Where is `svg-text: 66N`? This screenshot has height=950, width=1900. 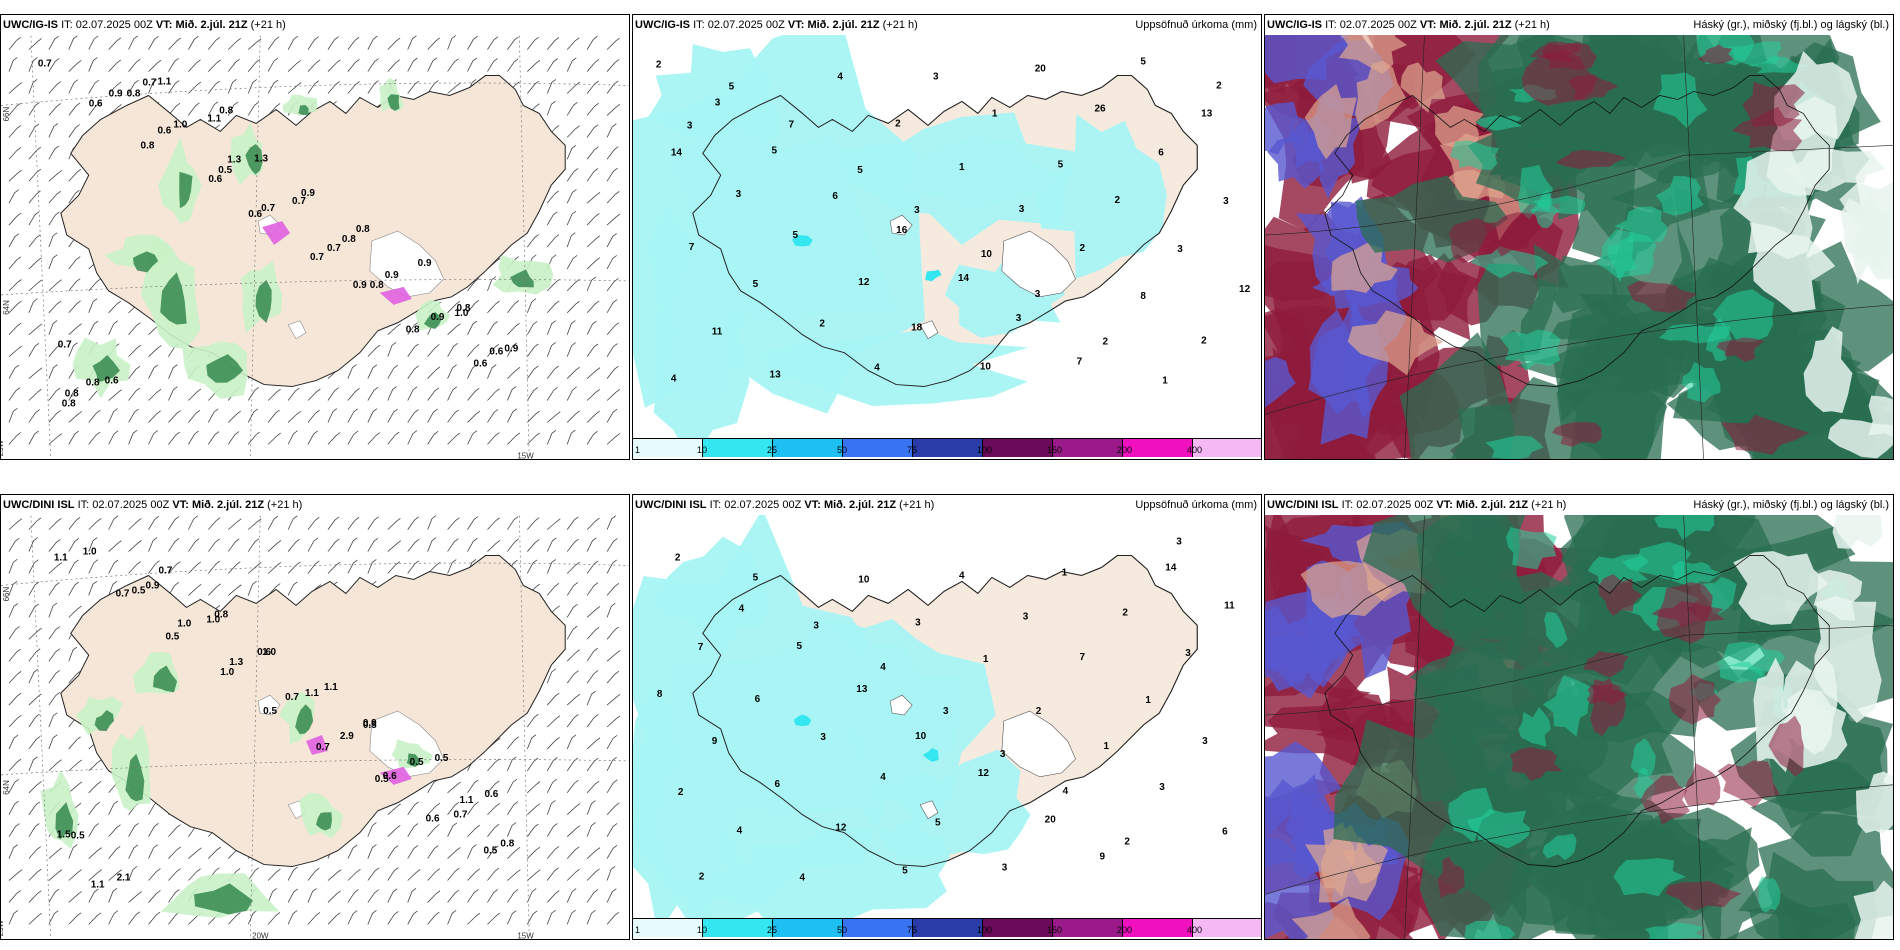
svg-text: 66N is located at coordinates (6, 594).